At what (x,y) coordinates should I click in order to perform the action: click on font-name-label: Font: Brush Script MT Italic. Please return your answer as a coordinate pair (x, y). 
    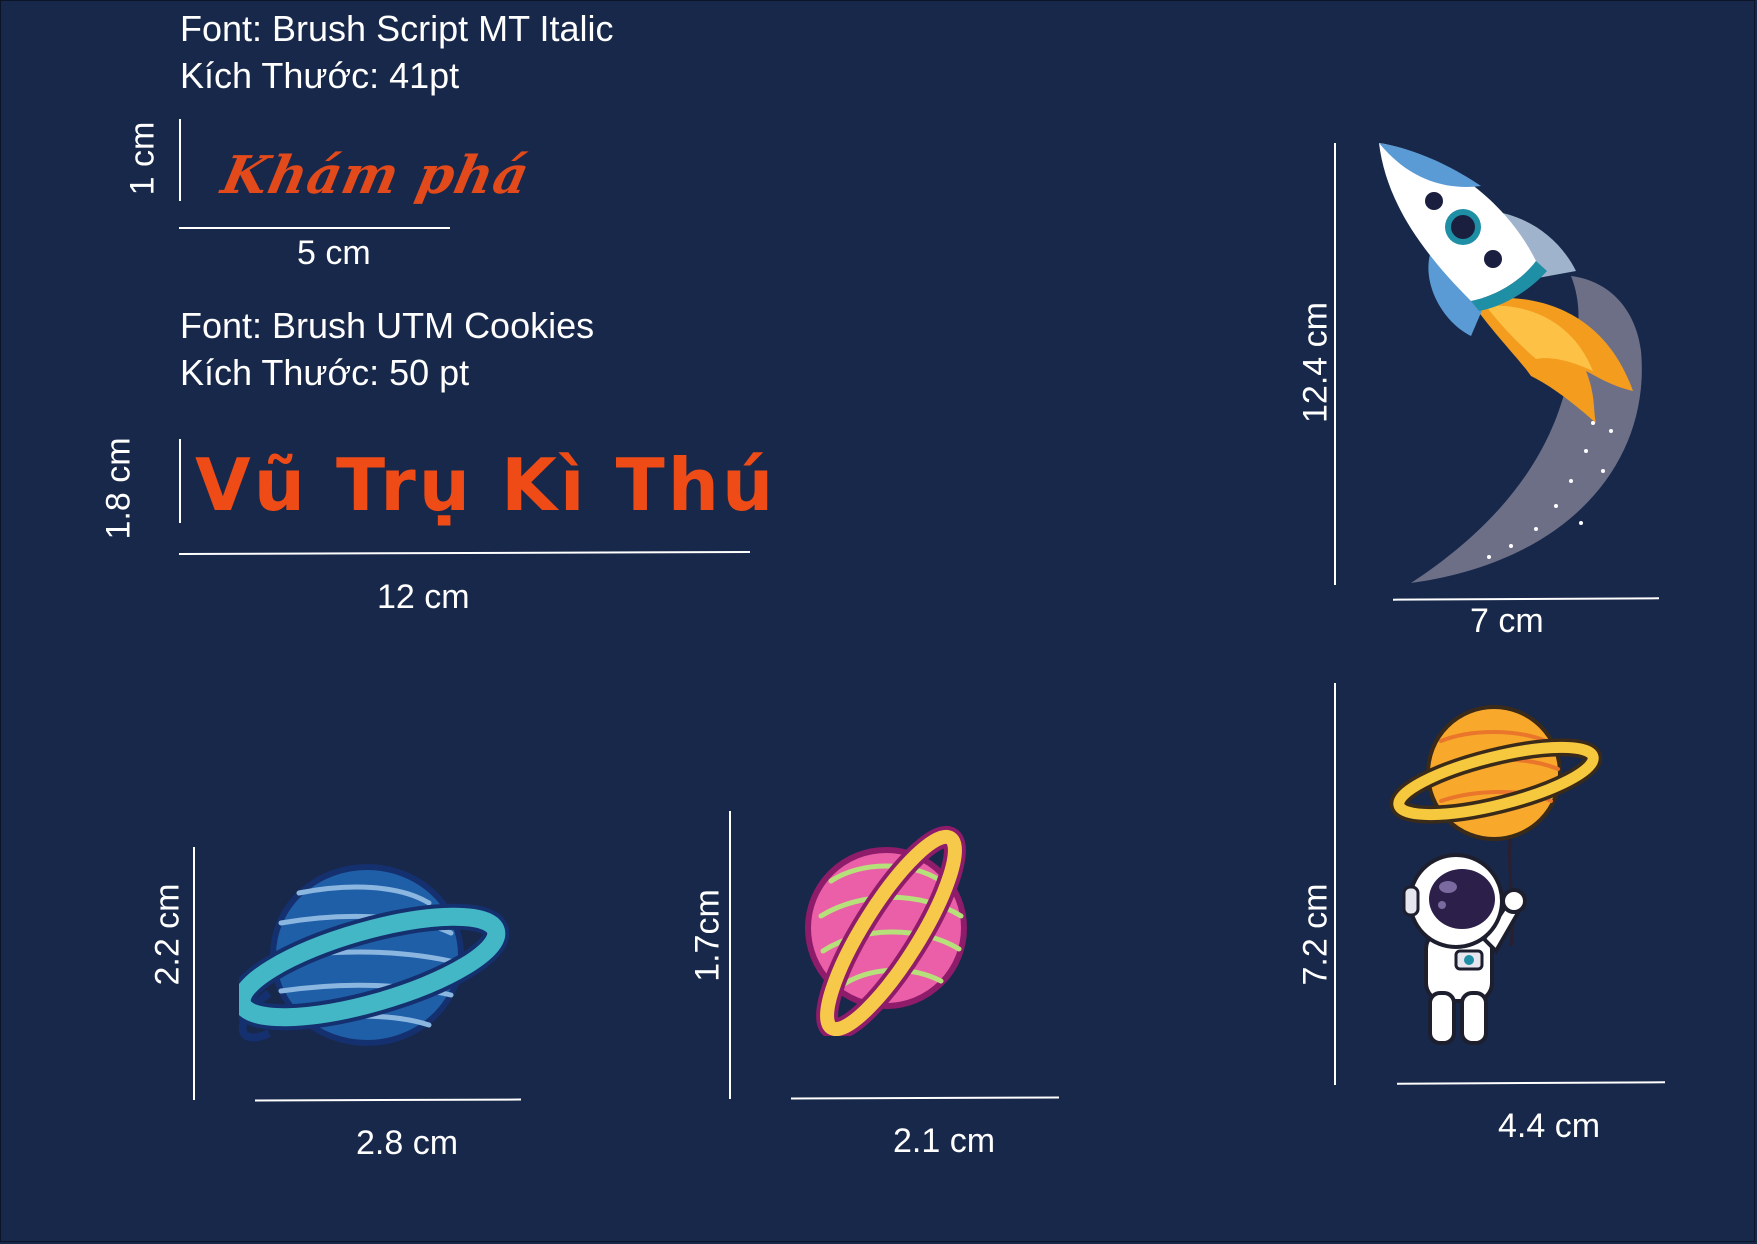
    Looking at the image, I should click on (397, 28).